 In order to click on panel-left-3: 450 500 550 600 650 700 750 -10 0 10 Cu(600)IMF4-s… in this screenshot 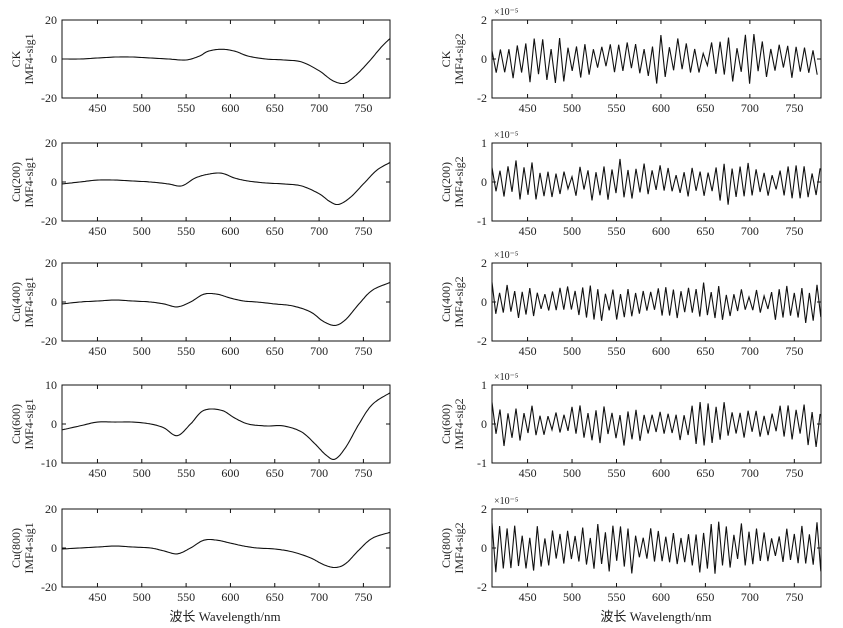, I will do `click(200, 429)`.